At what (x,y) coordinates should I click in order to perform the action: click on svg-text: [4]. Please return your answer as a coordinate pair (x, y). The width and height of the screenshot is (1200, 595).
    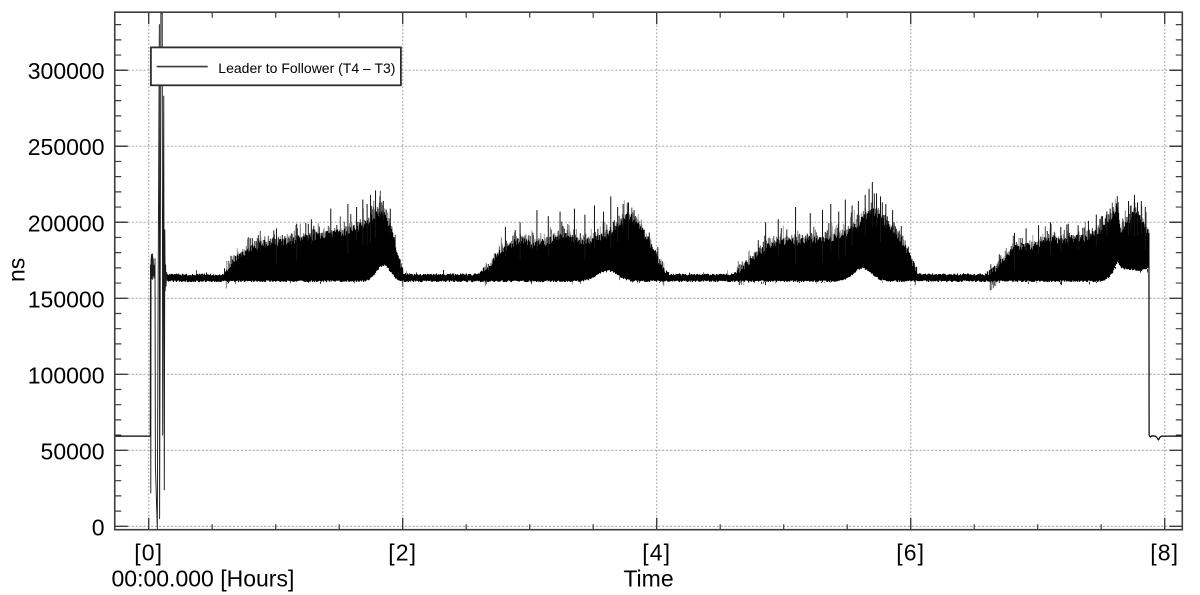
    Looking at the image, I should click on (656, 553).